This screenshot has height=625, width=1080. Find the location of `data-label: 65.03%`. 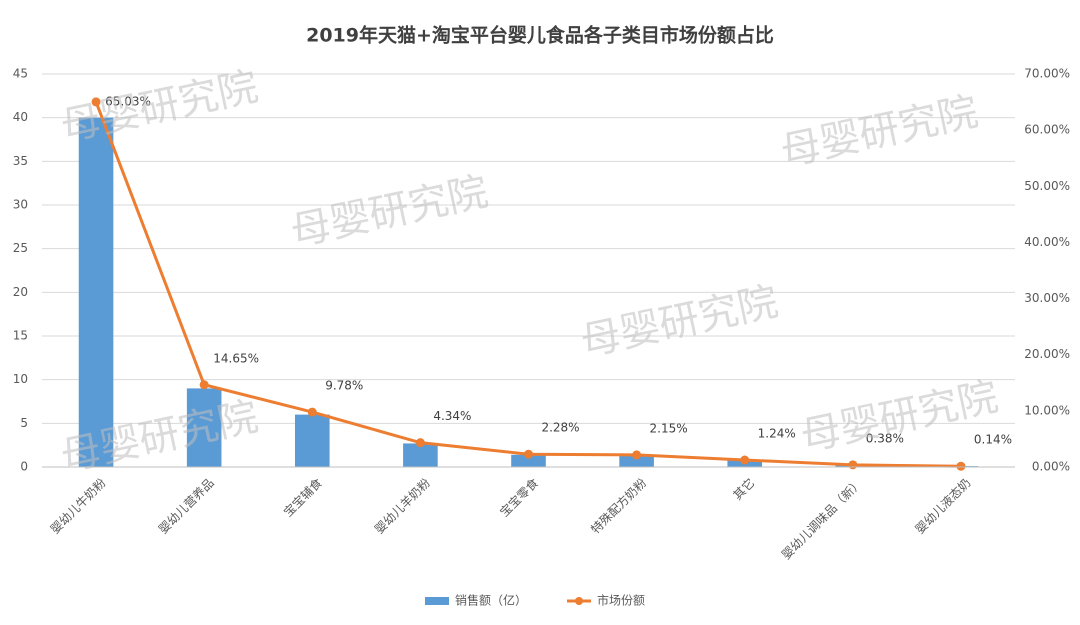

data-label: 65.03% is located at coordinates (128, 101).